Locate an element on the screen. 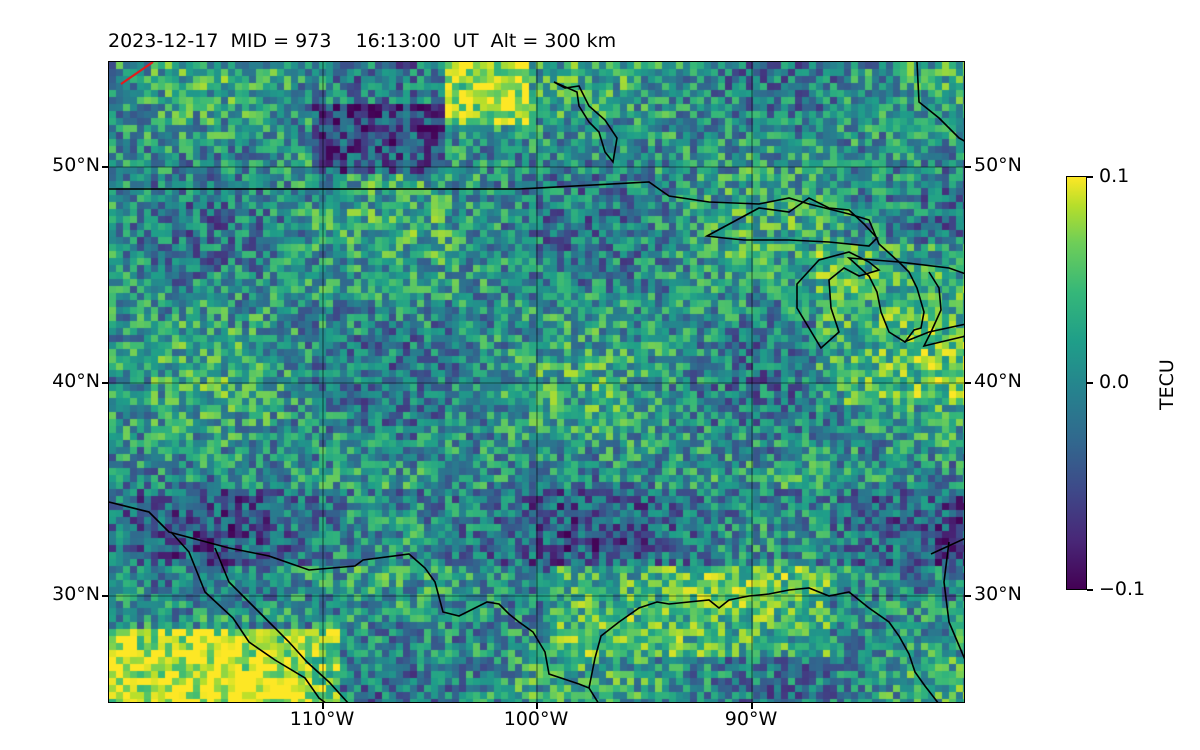  lat-label-30-left: 30°N is located at coordinates (76, 594).